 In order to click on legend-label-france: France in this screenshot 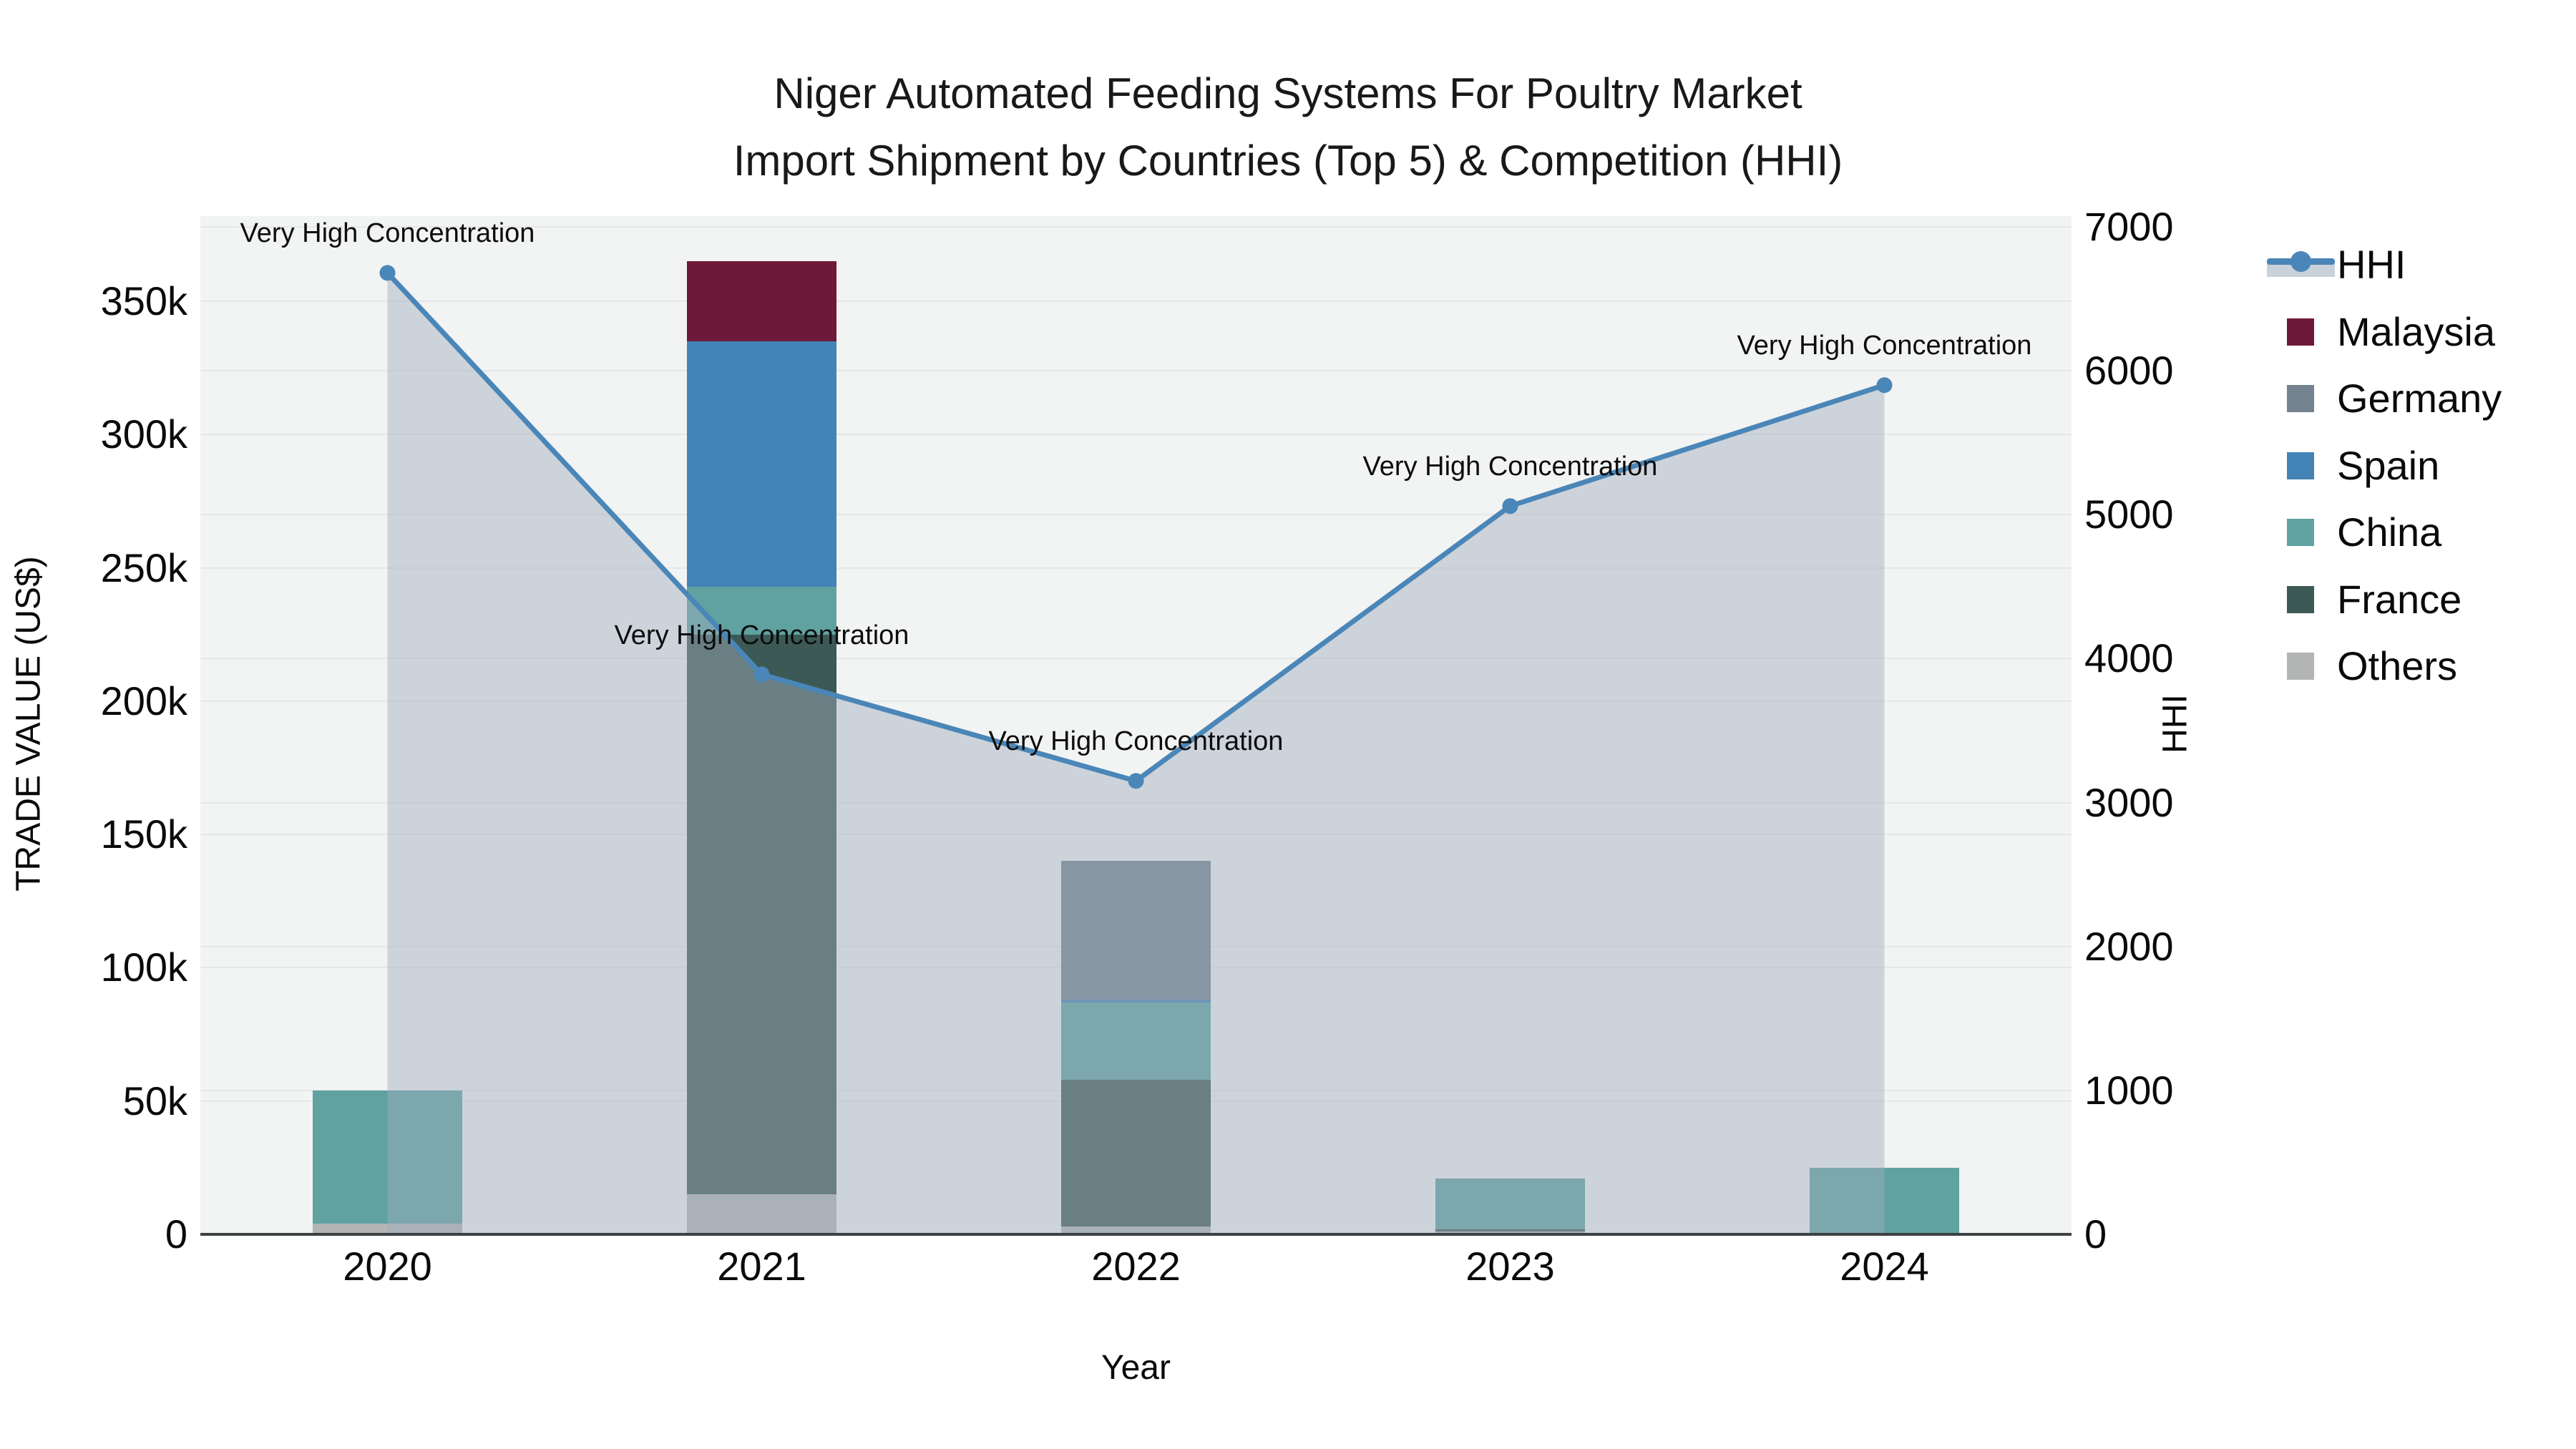, I will do `click(2399, 599)`.